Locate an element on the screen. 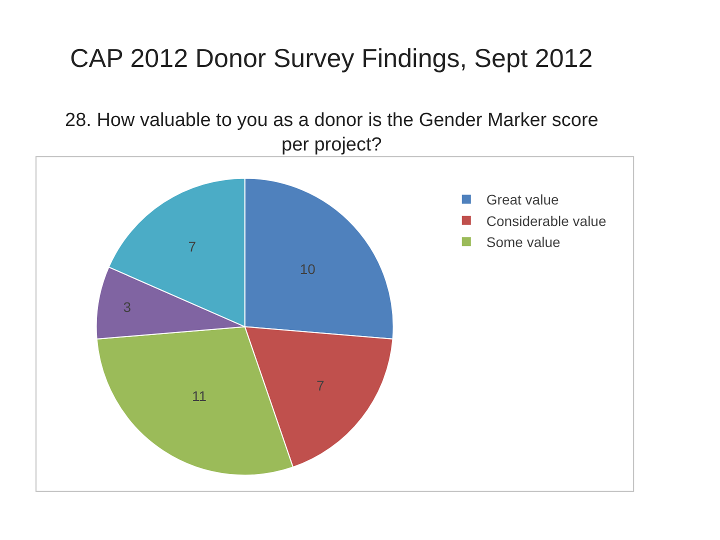 The width and height of the screenshot is (720, 540). data-label: 11 is located at coordinates (199, 396).